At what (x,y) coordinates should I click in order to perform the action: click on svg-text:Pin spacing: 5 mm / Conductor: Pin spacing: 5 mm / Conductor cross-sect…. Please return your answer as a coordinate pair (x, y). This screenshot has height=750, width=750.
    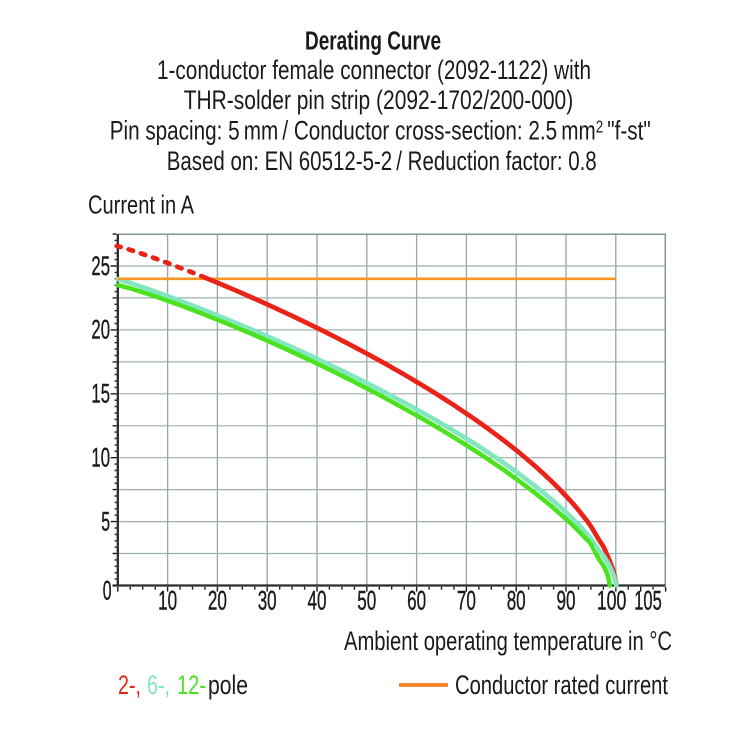
    Looking at the image, I should click on (380, 130).